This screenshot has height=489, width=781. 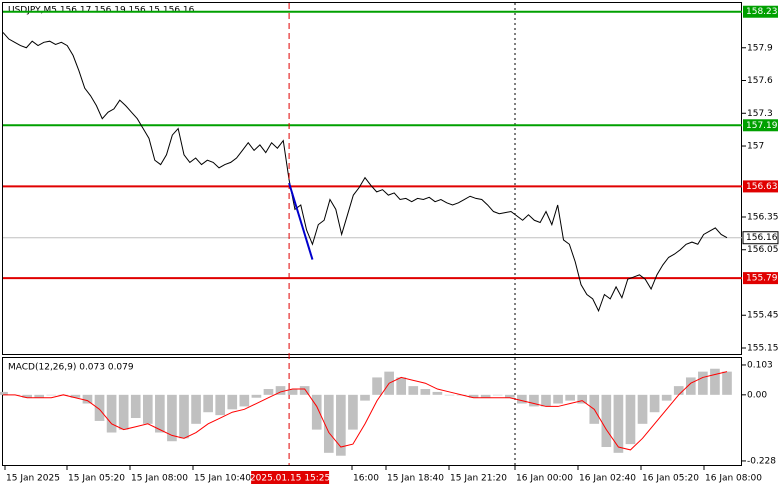 I want to click on y-tick-label: 157.3, so click(x=760, y=114).